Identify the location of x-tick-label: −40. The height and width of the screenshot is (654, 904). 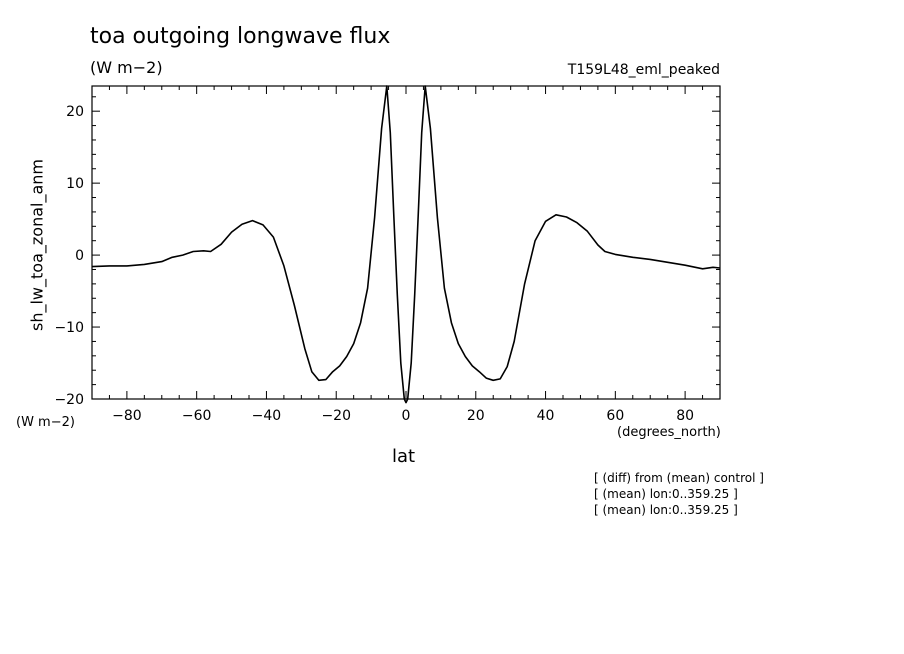
(267, 416).